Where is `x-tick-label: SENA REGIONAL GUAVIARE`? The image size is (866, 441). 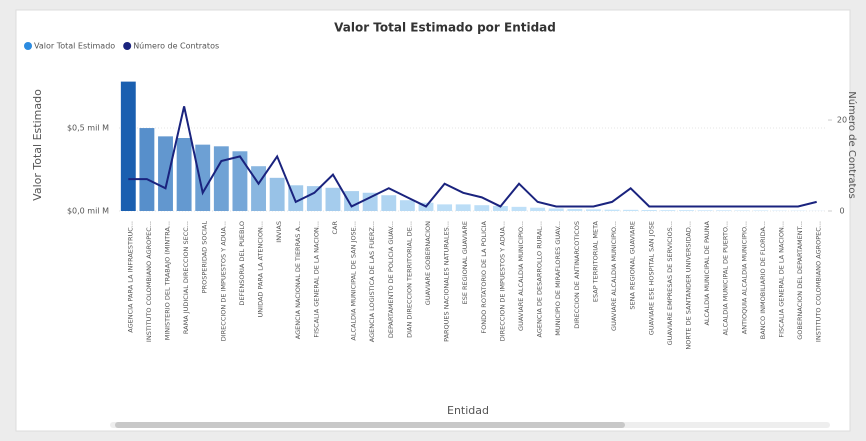
x-tick-label: SENA REGIONAL GUAVIARE is located at coordinates (633, 265).